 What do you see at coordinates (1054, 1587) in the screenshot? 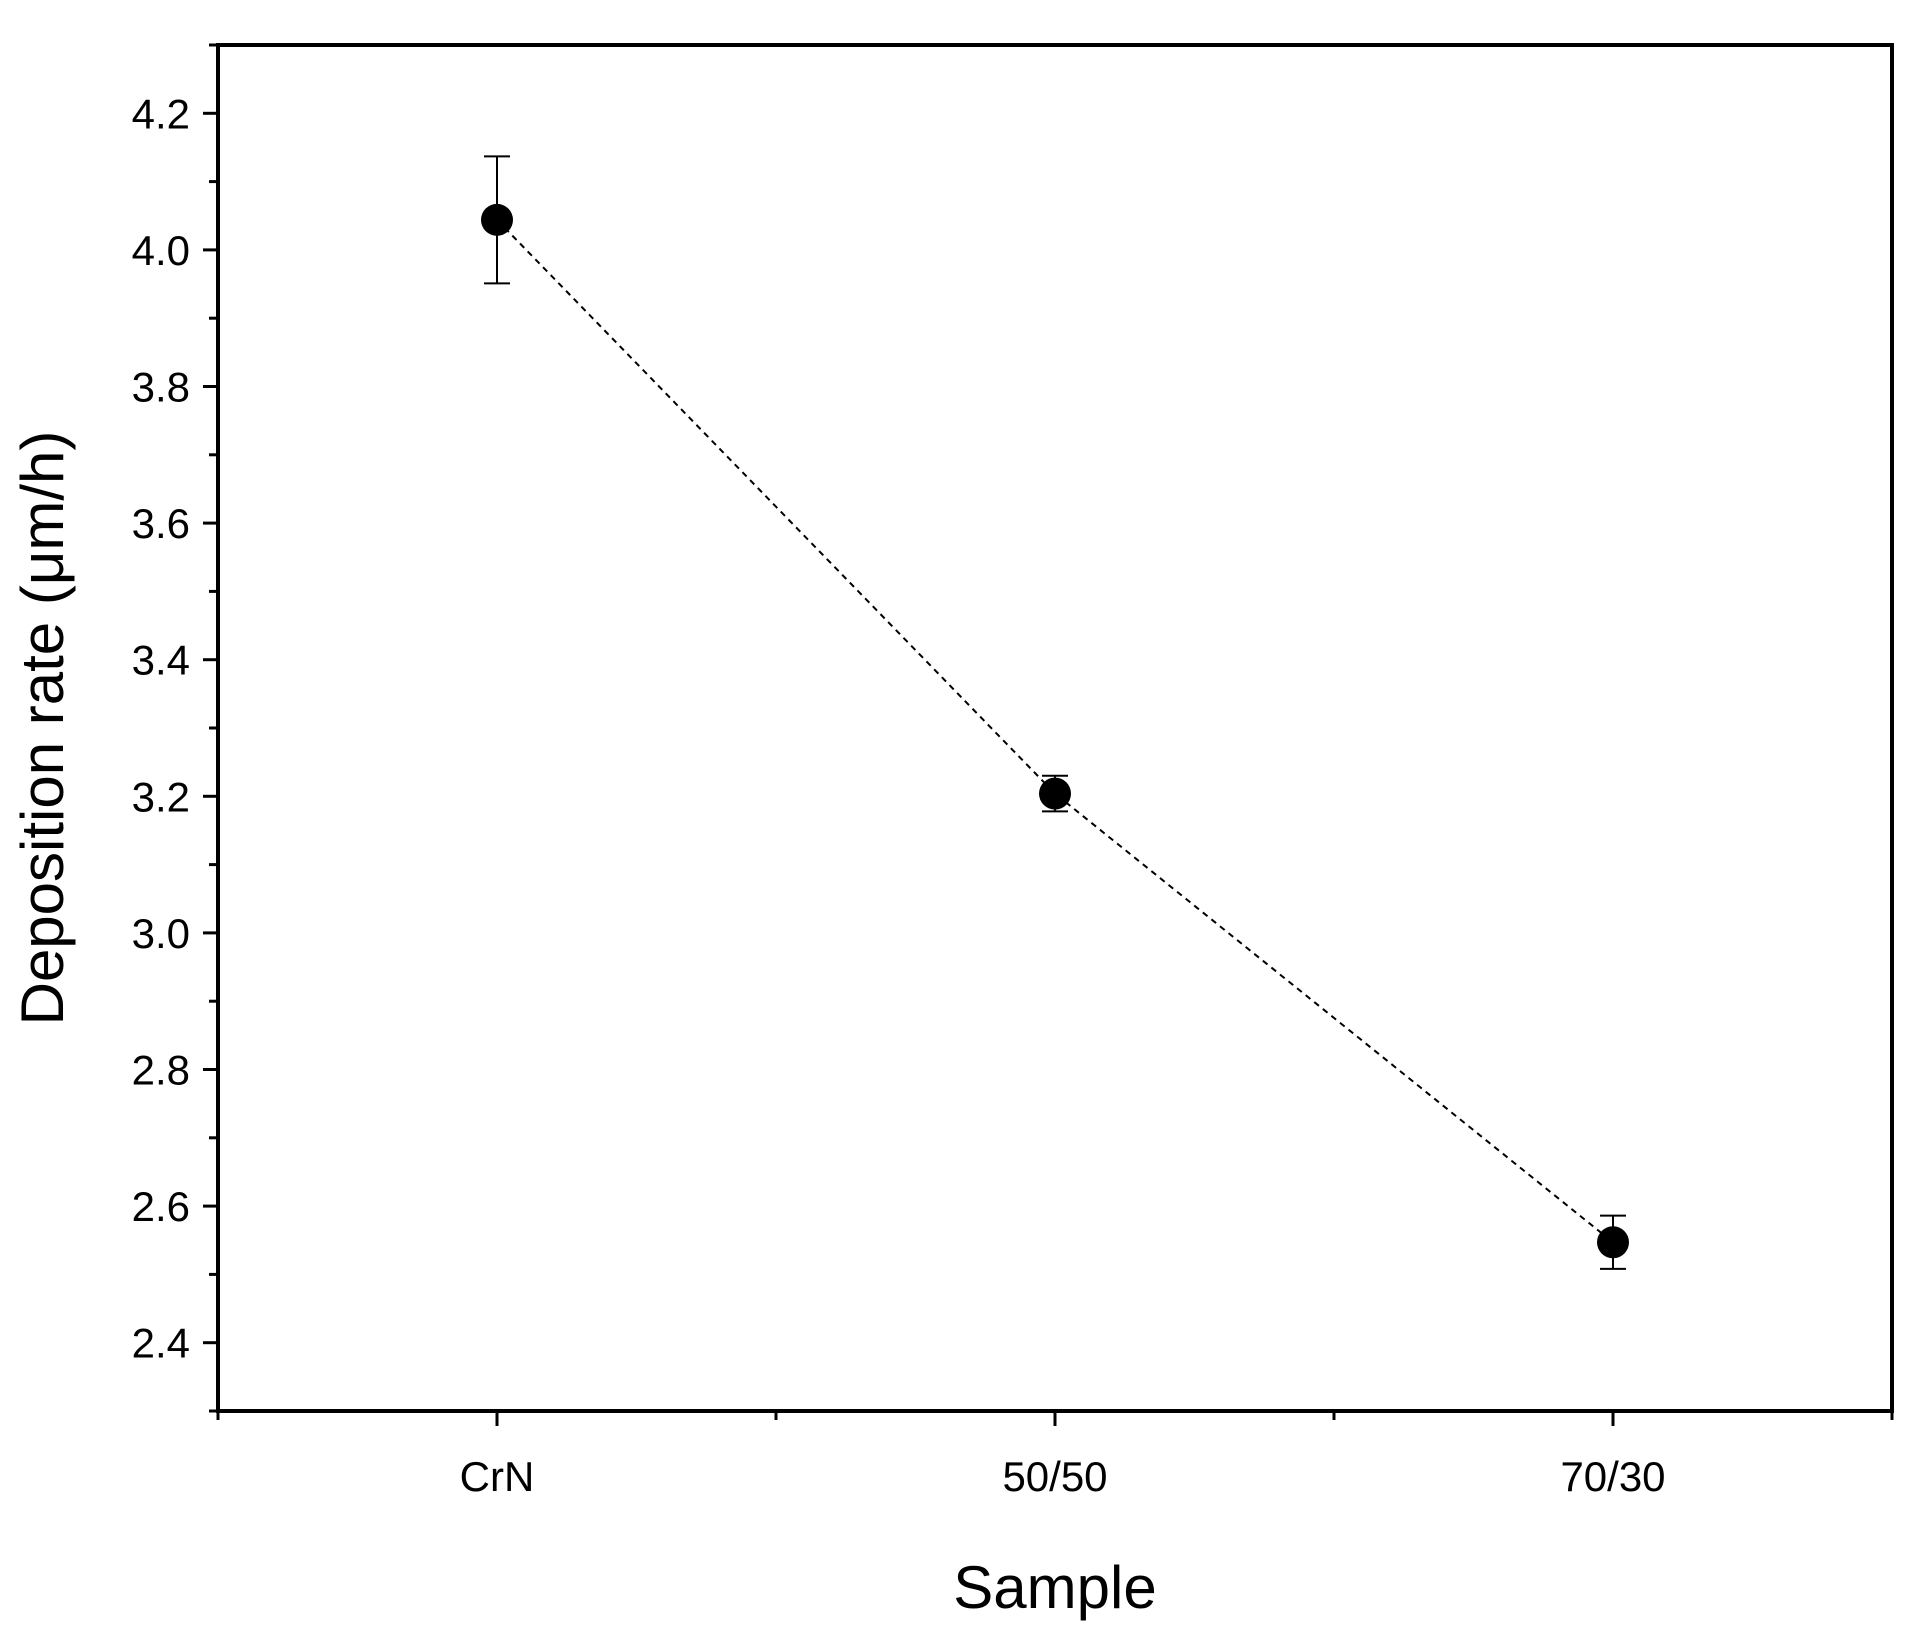
I see `x-axis-title: Sample` at bounding box center [1054, 1587].